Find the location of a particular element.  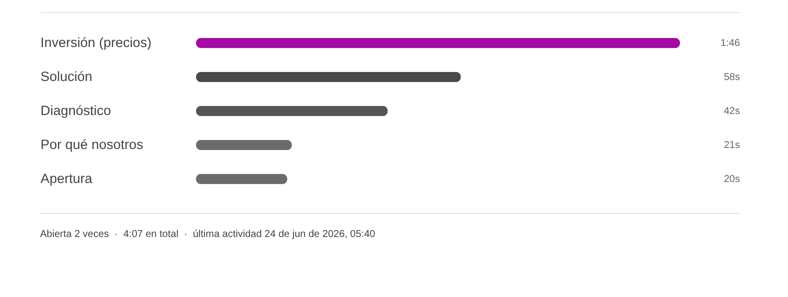

y-tick-label: Apertura is located at coordinates (66, 178).